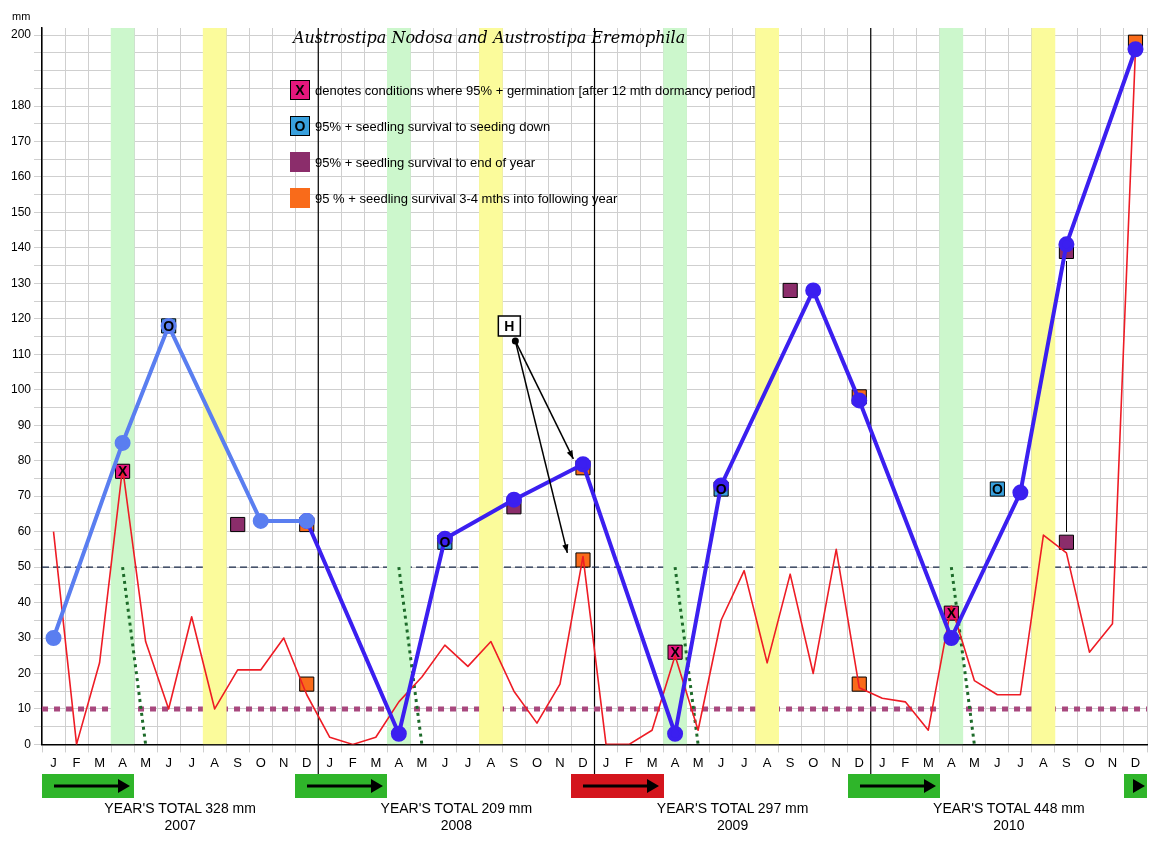 This screenshot has width=1166, height=851. Describe the element at coordinates (24, 637) in the screenshot. I see `y-tick-label: 30` at that location.